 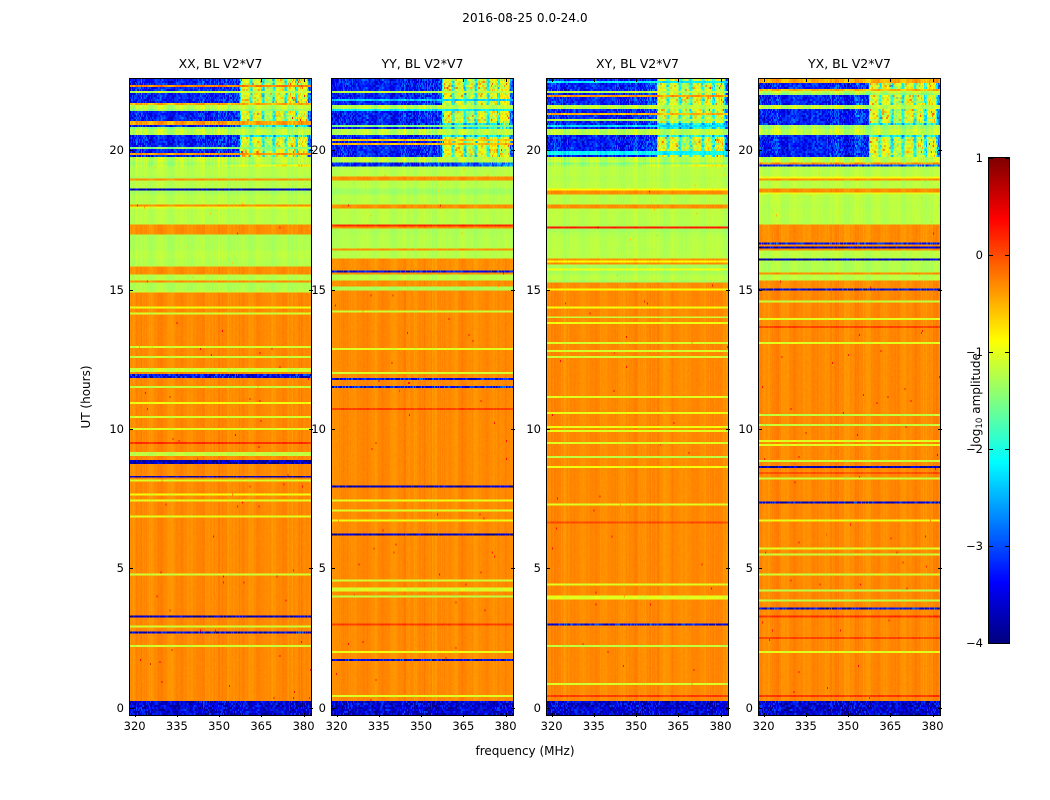 I want to click on colorbar-label-main: log, so click(x=975, y=437).